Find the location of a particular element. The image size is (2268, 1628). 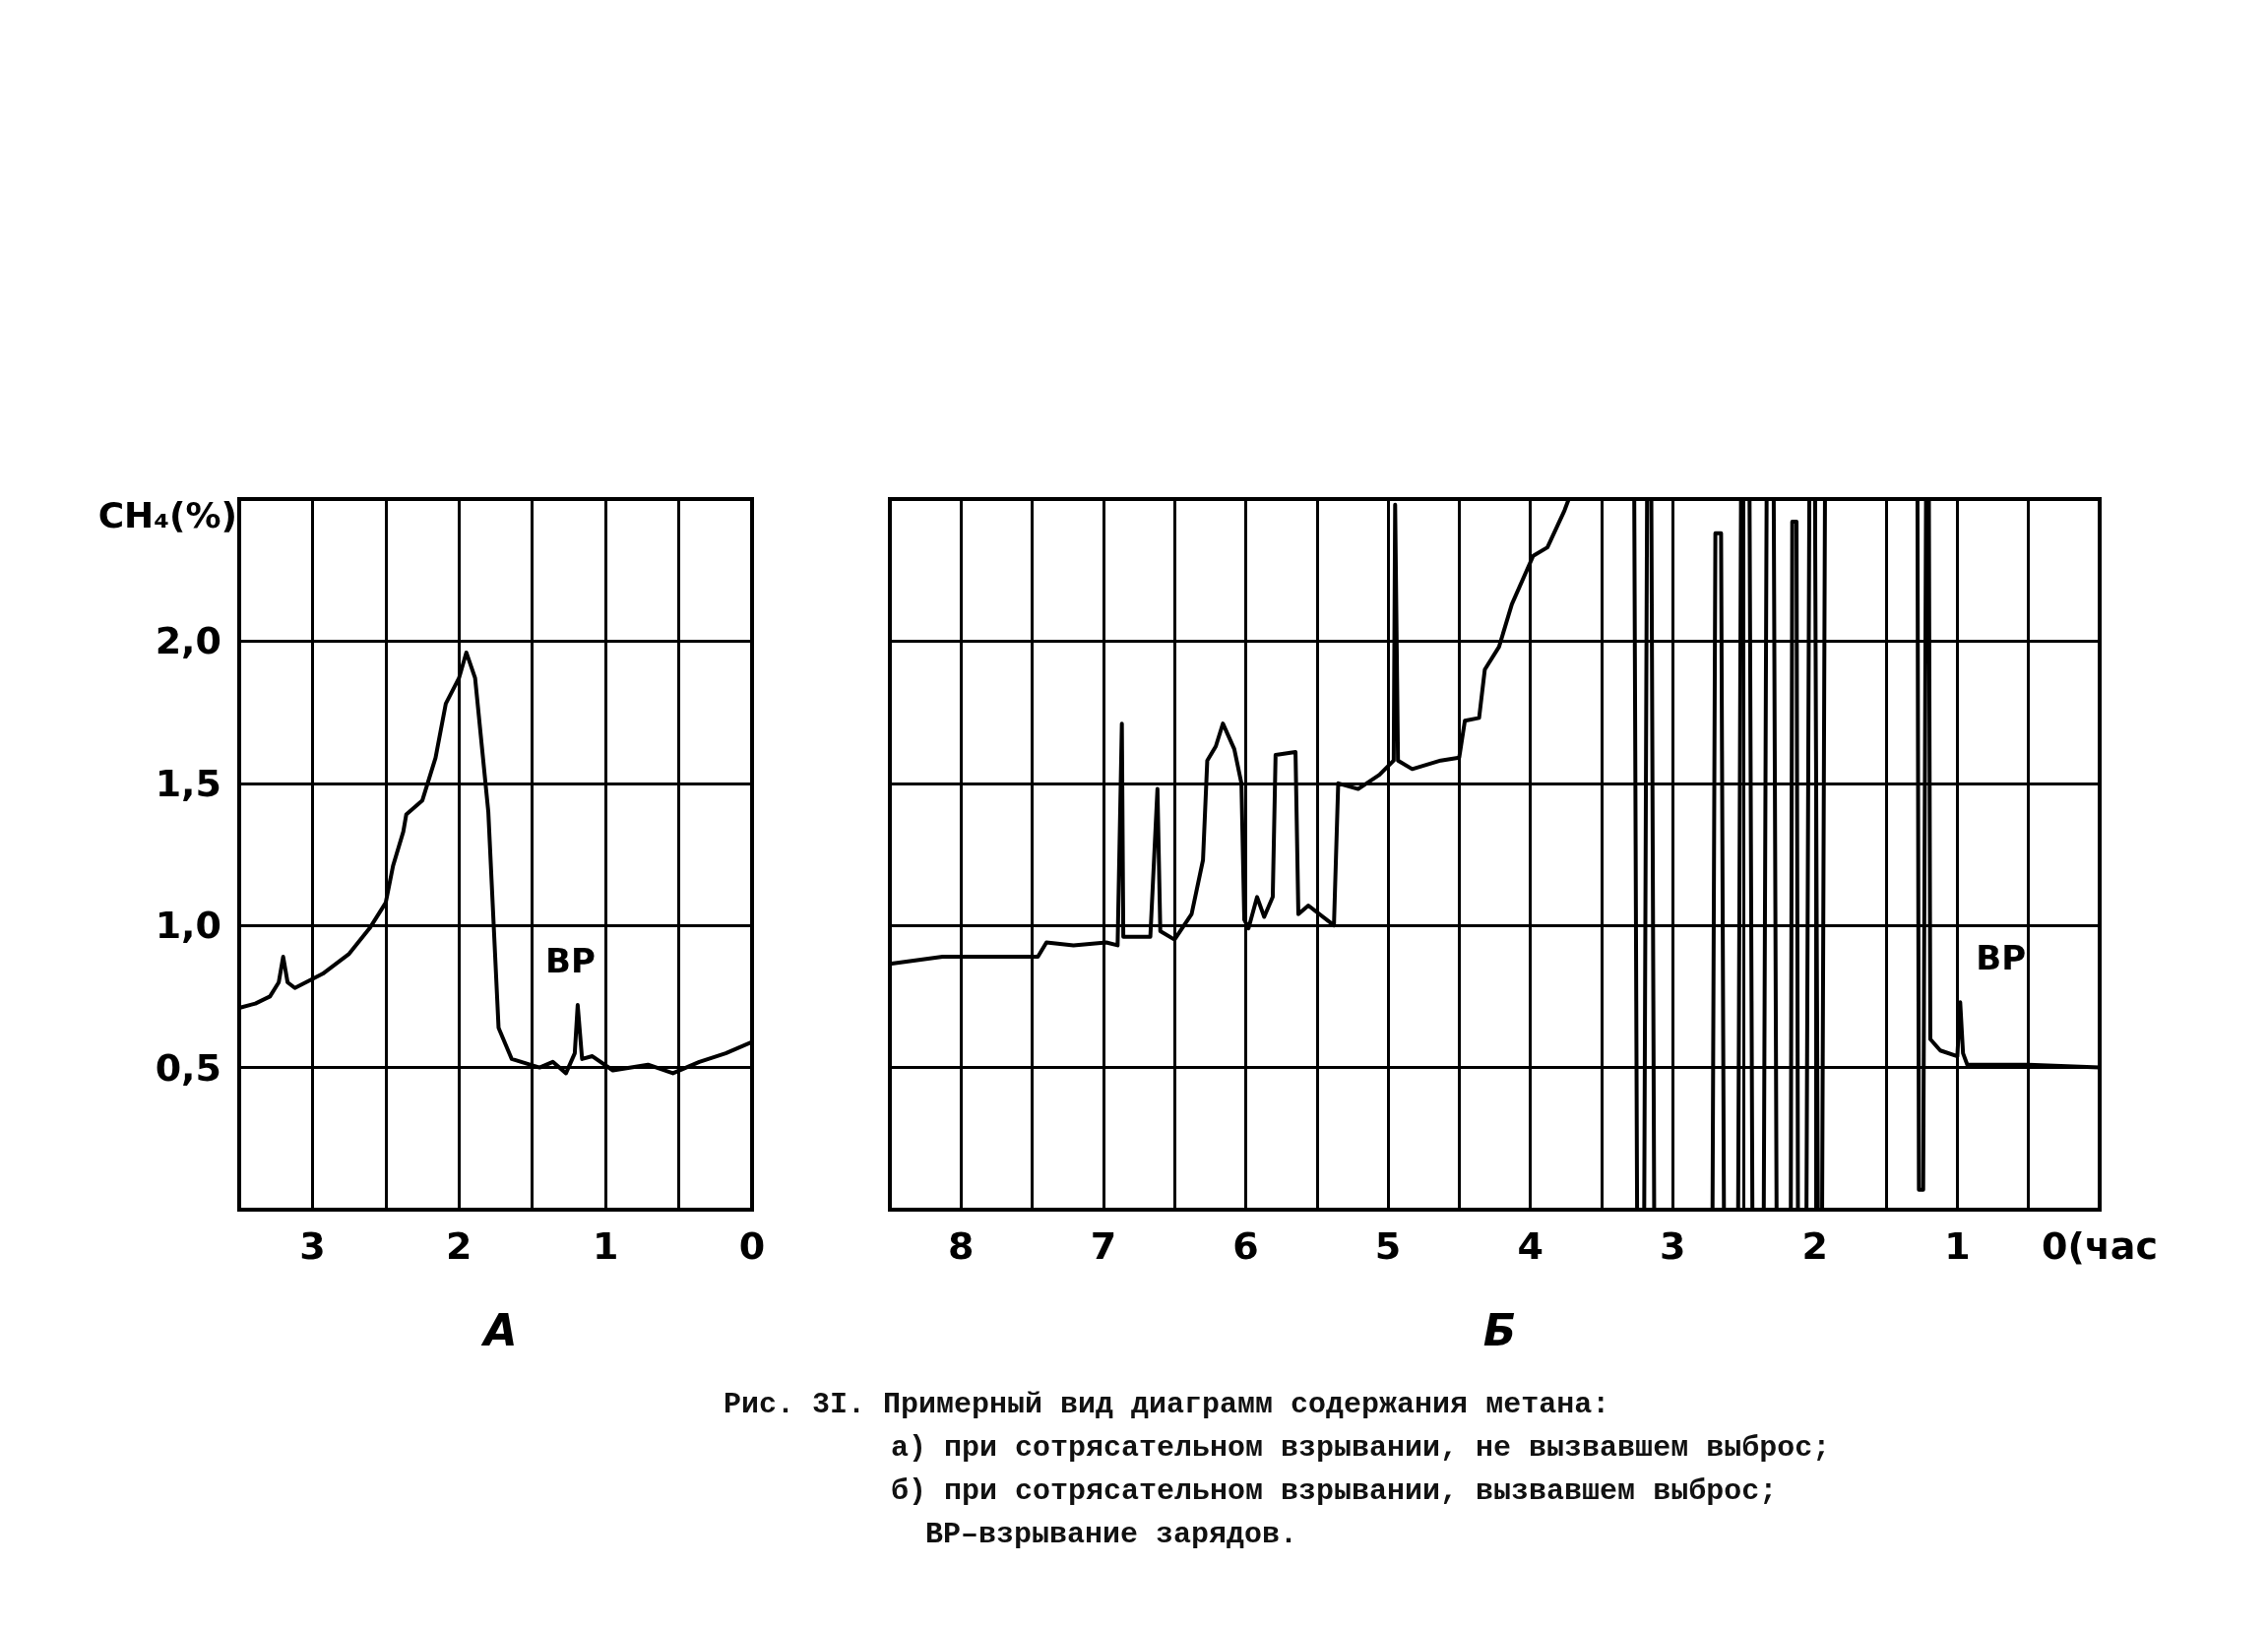

x-tick-label: 0 is located at coordinates (752, 1246).